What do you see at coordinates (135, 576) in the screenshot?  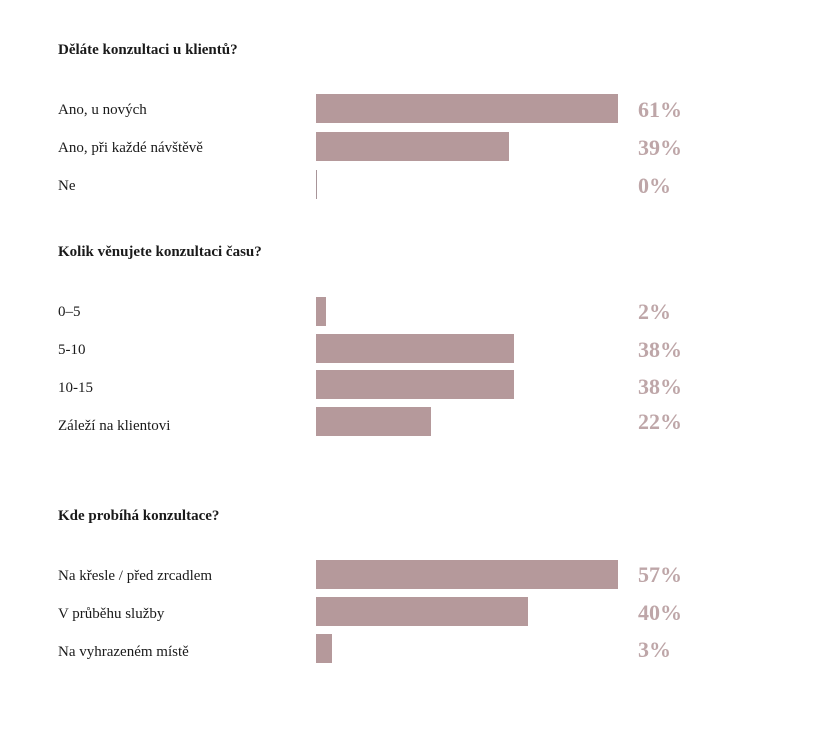 I see `q3-category-1: Na křesle / před zrcadlem` at bounding box center [135, 576].